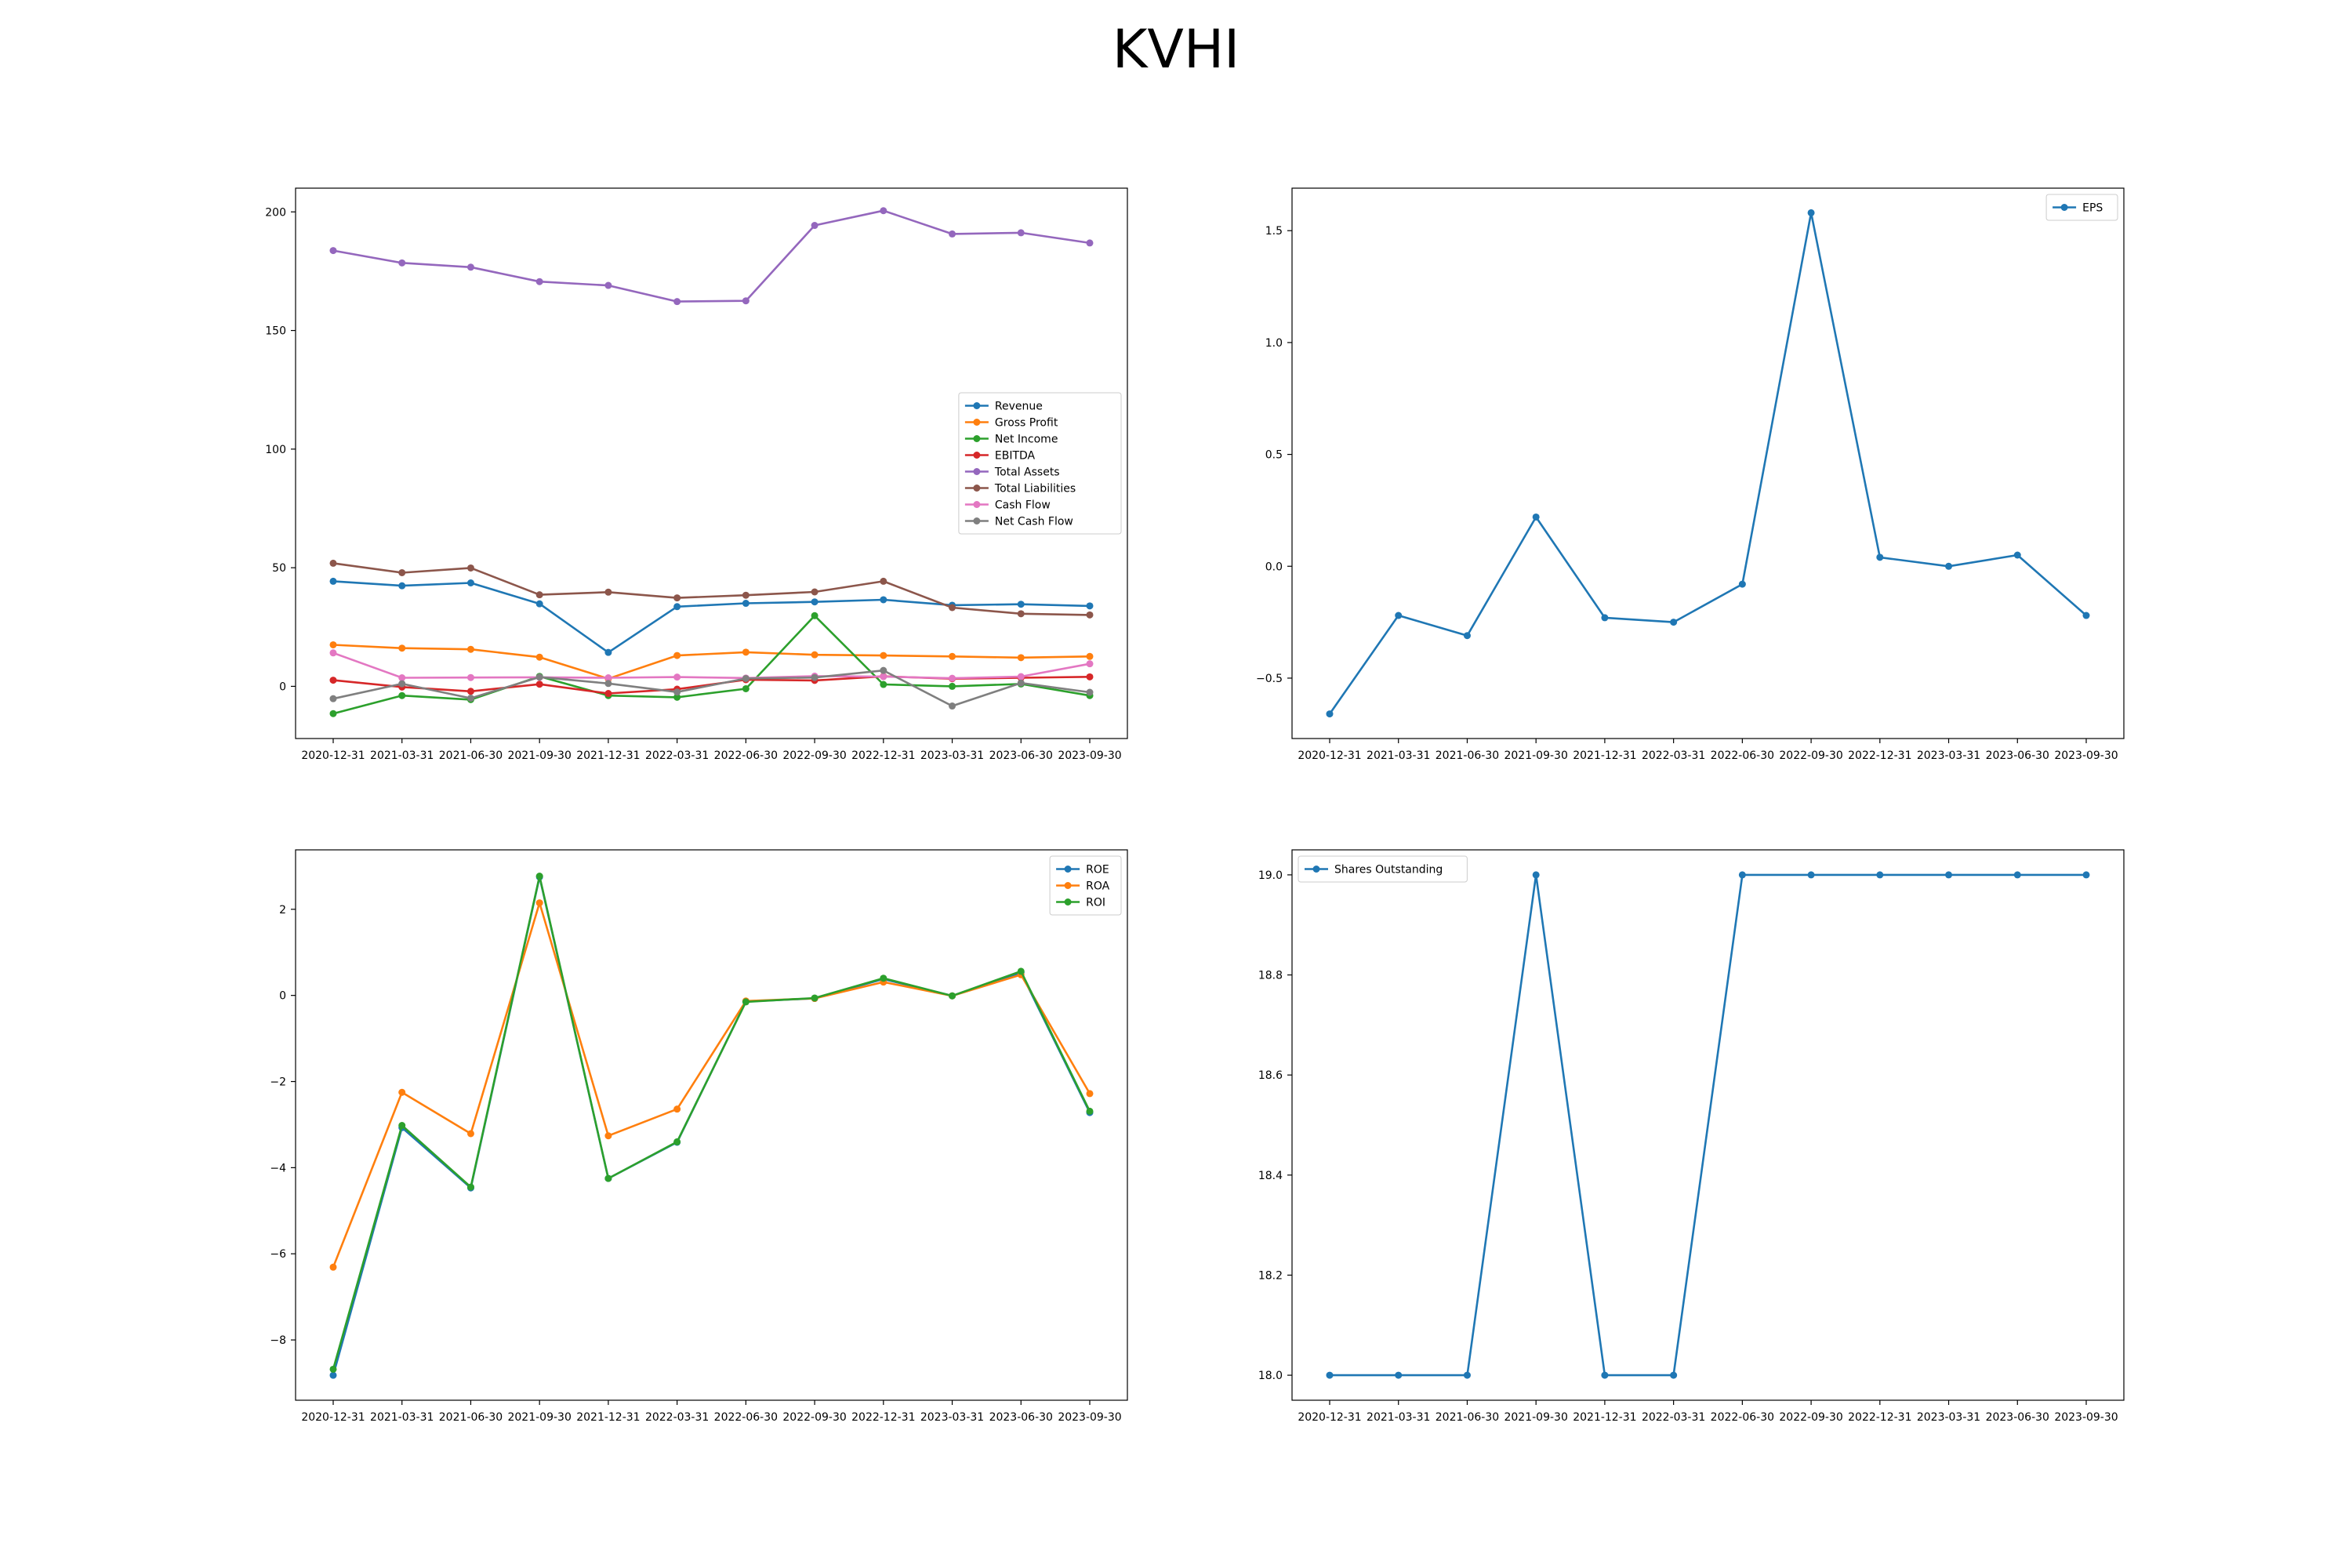 The width and height of the screenshot is (2352, 1568). I want to click on legend-label-eps: EPS, so click(2092, 209).